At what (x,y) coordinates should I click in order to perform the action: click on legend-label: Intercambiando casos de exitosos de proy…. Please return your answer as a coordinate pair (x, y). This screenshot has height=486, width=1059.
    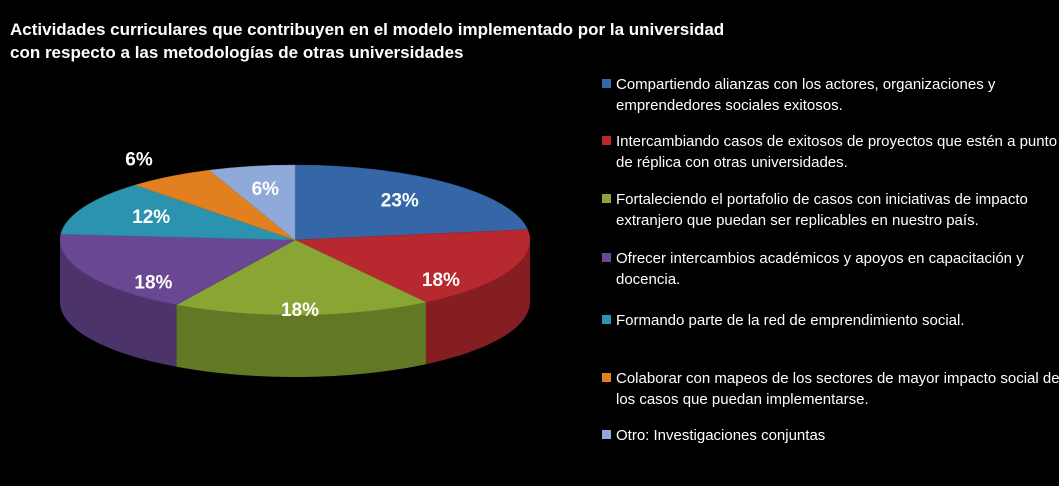
    Looking at the image, I should click on (837, 152).